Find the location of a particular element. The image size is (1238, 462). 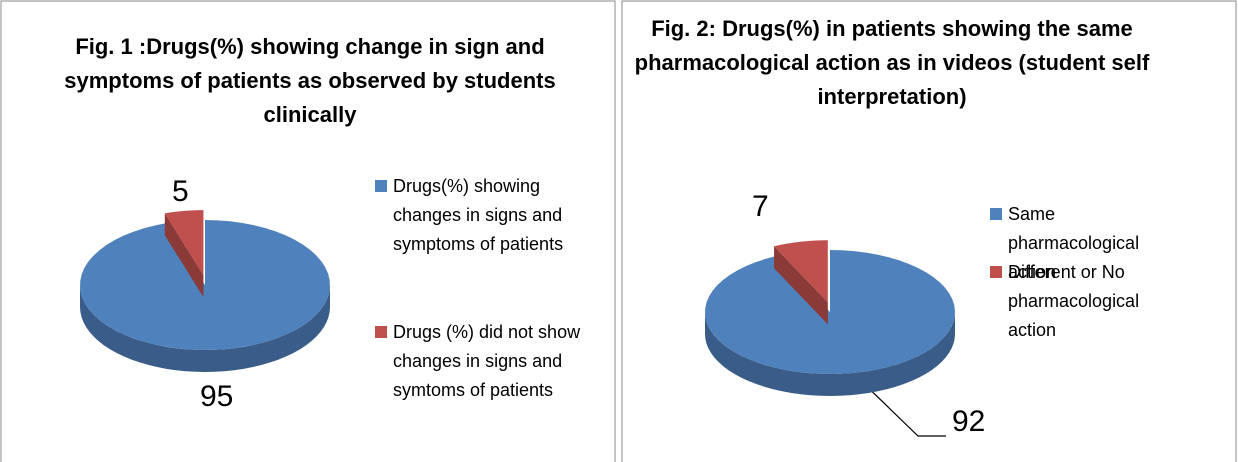

legend-item: Same pharmacological action is located at coordinates (1065, 243).